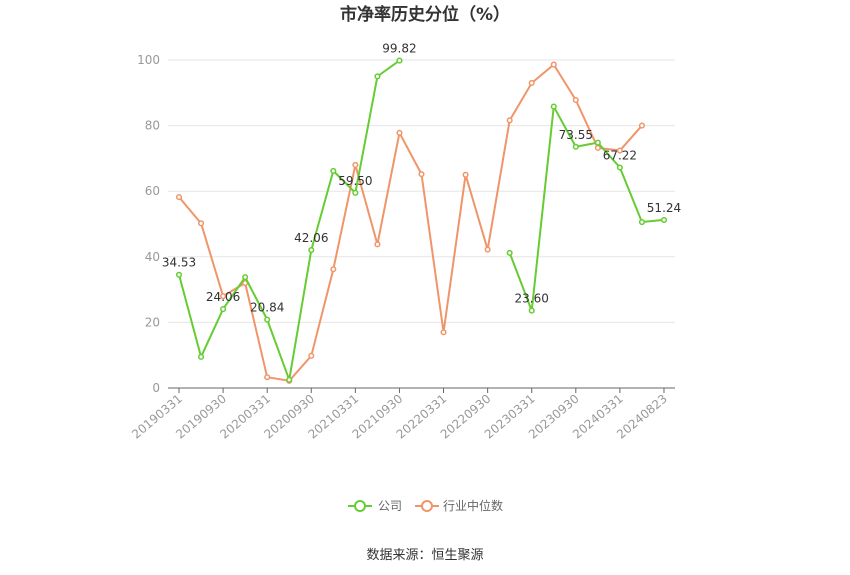 The image size is (850, 575). Describe the element at coordinates (148, 224) in the screenshot. I see `y-axis: 0 20 40 60 80 100` at that location.